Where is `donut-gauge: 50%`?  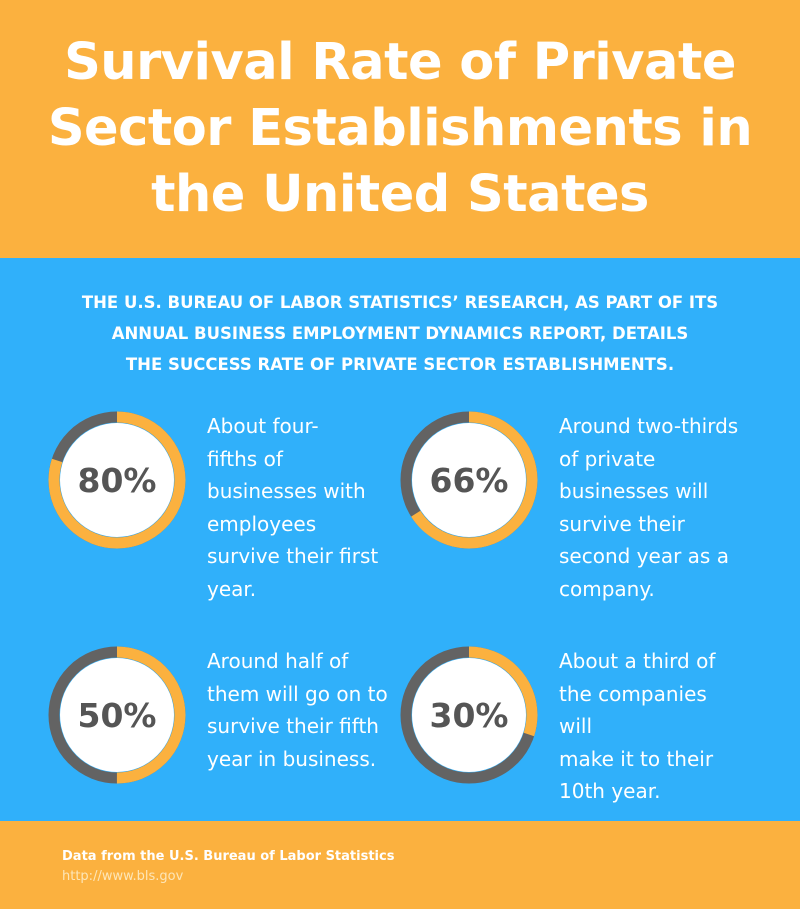 donut-gauge: 50% is located at coordinates (117, 715).